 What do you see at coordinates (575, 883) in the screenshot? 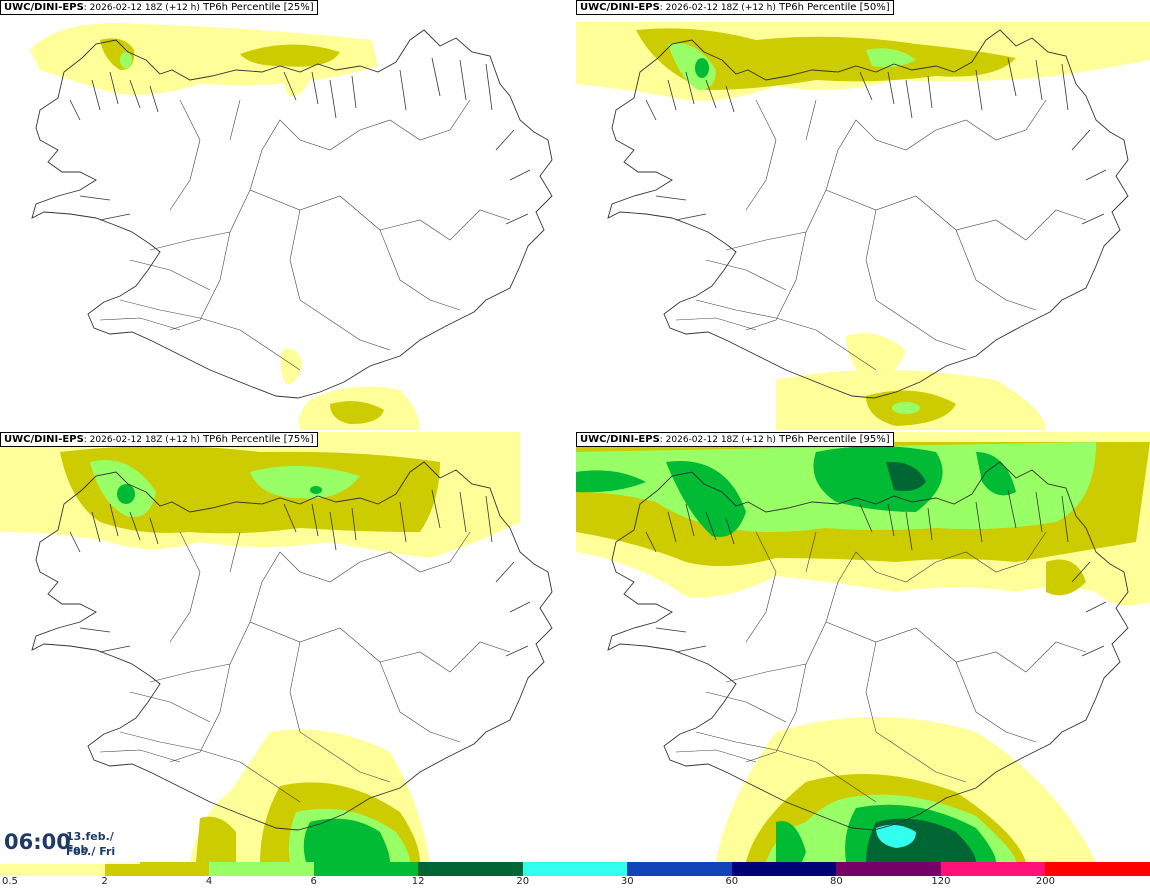
I see `legend-ticks: 0.5 2 4 6 12 20 30 60 80 120 200` at bounding box center [575, 883].